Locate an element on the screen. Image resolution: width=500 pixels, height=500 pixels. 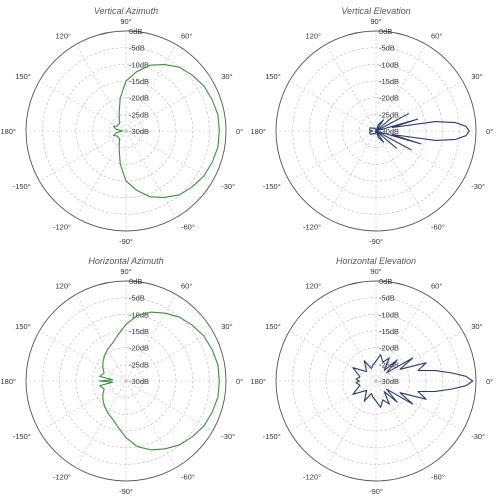
chart-title: Vertical Elevation is located at coordinates (375, 11).